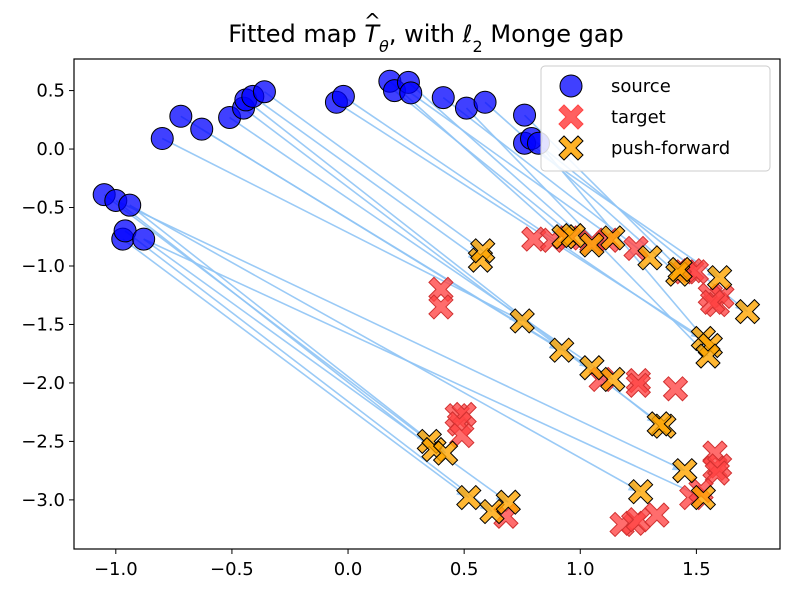 The height and width of the screenshot is (590, 790). Describe the element at coordinates (402, 564) in the screenshot. I see `x-axis: −1.0 −0.5 0.0 0.5 1.0 1.5` at that location.